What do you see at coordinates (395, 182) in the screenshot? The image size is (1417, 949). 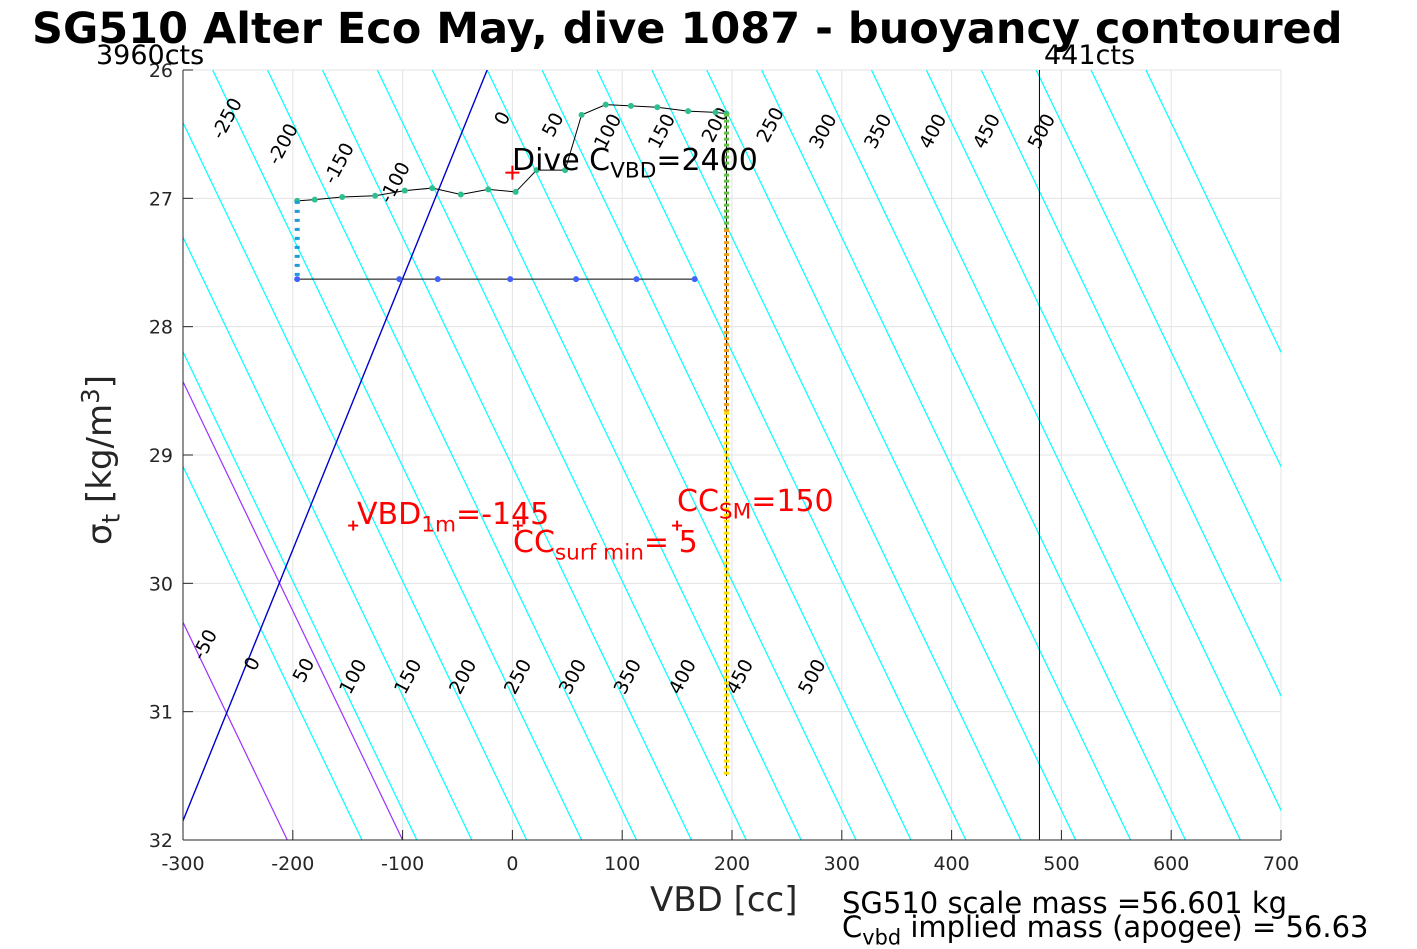 I see `contour-label: -100` at bounding box center [395, 182].